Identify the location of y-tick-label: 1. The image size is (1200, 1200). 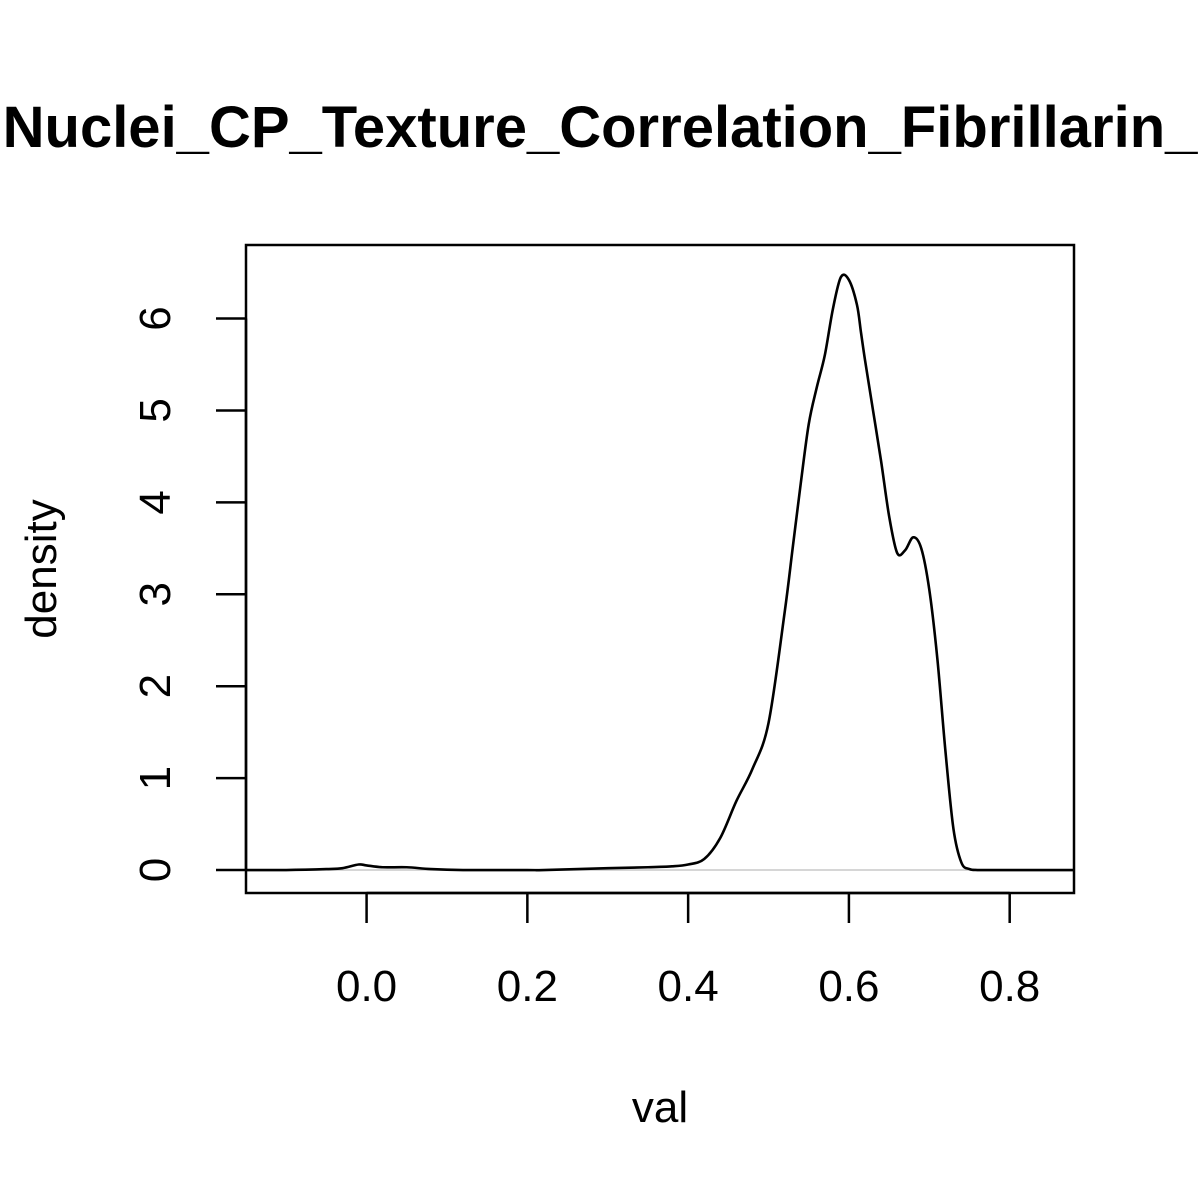
(155, 778).